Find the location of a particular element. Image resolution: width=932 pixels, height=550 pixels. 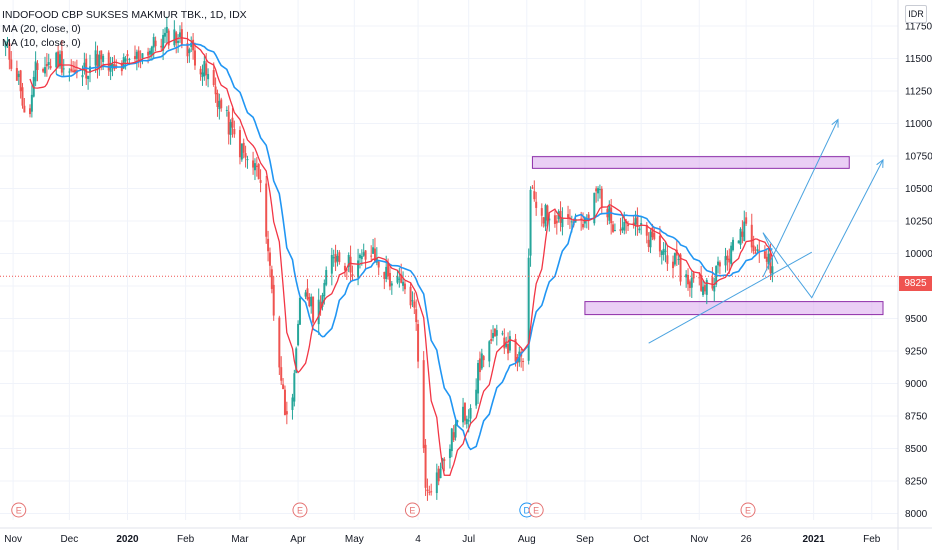

time-tick-label: Mar is located at coordinates (240, 539).